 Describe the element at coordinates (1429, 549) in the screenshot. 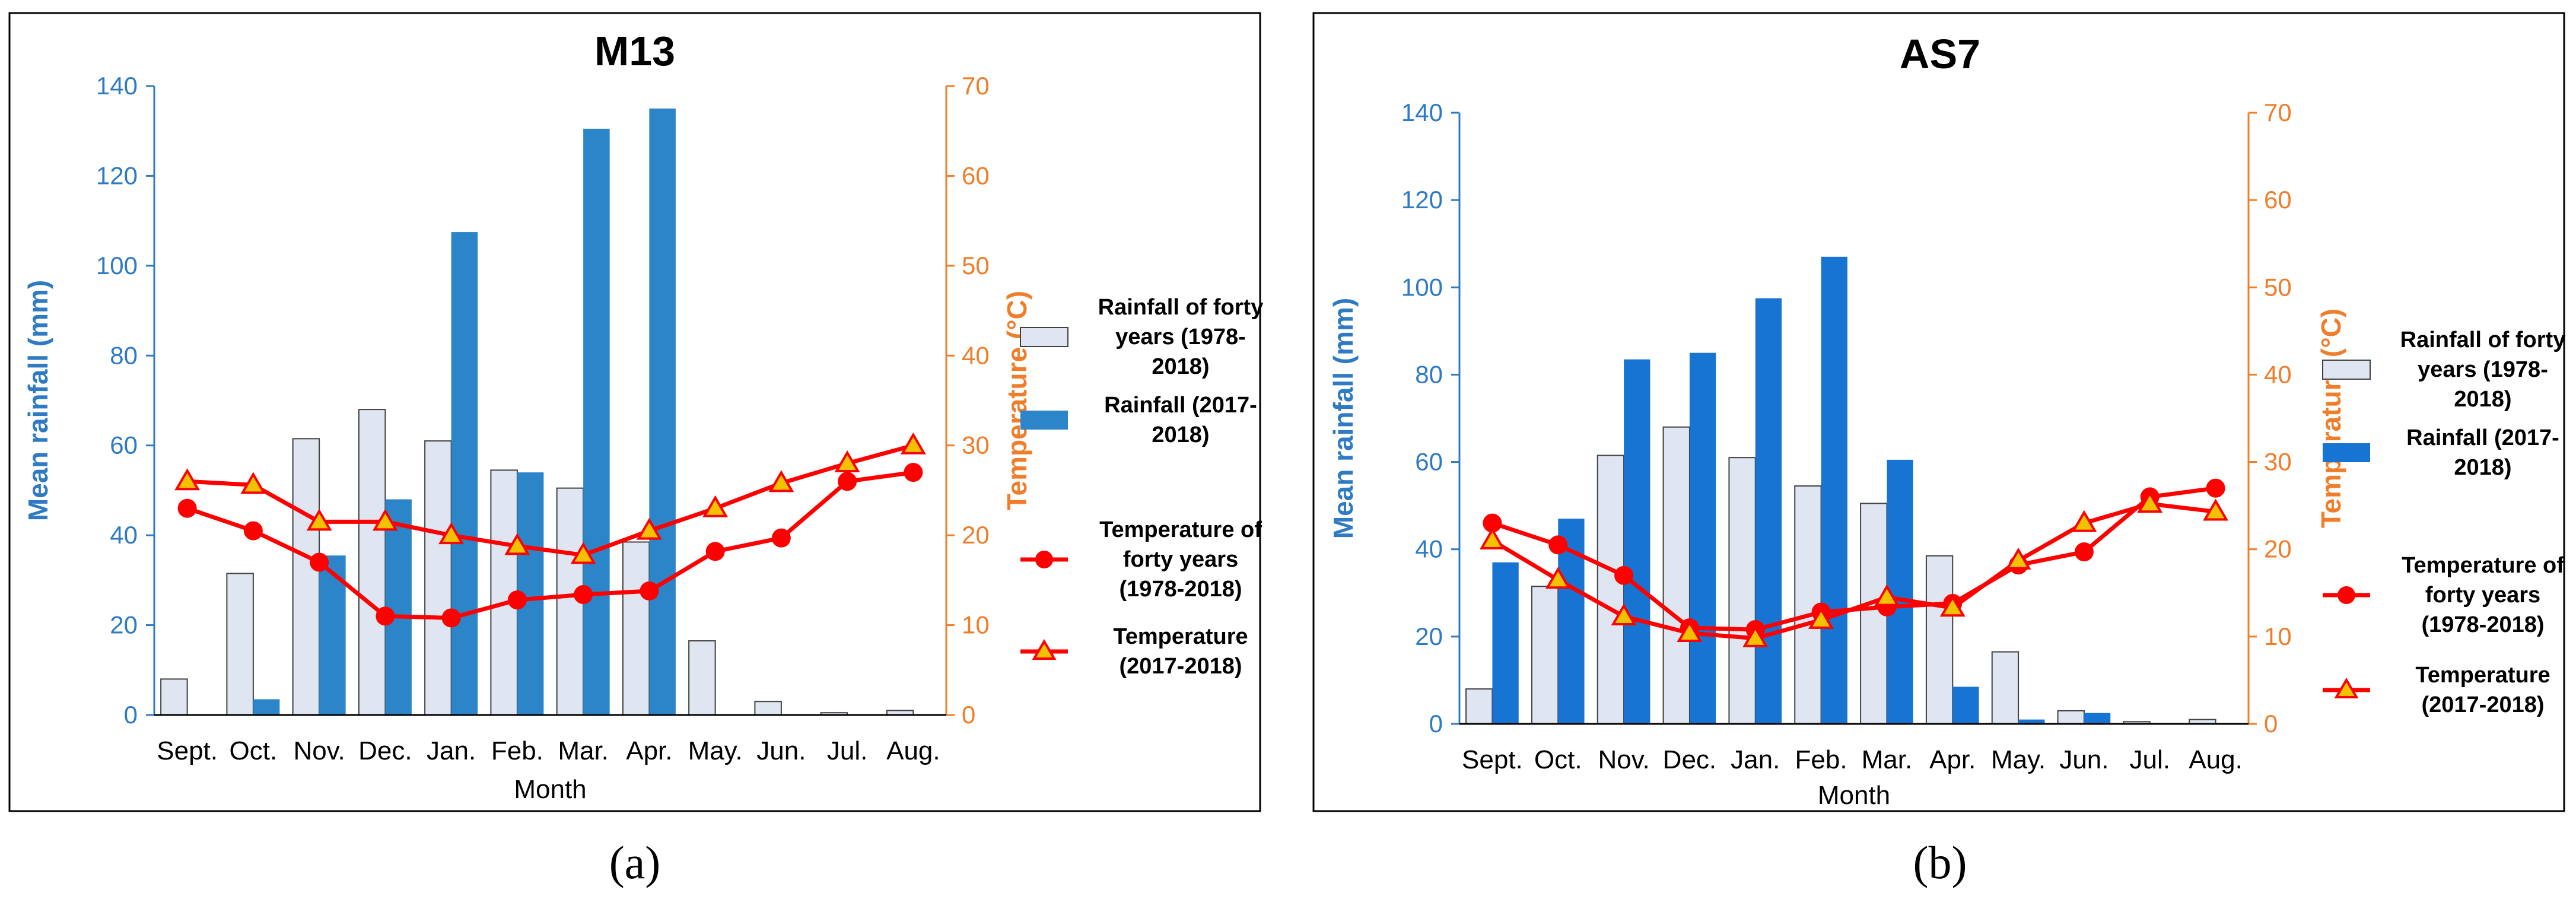

I see `y-tick-label: 40` at that location.